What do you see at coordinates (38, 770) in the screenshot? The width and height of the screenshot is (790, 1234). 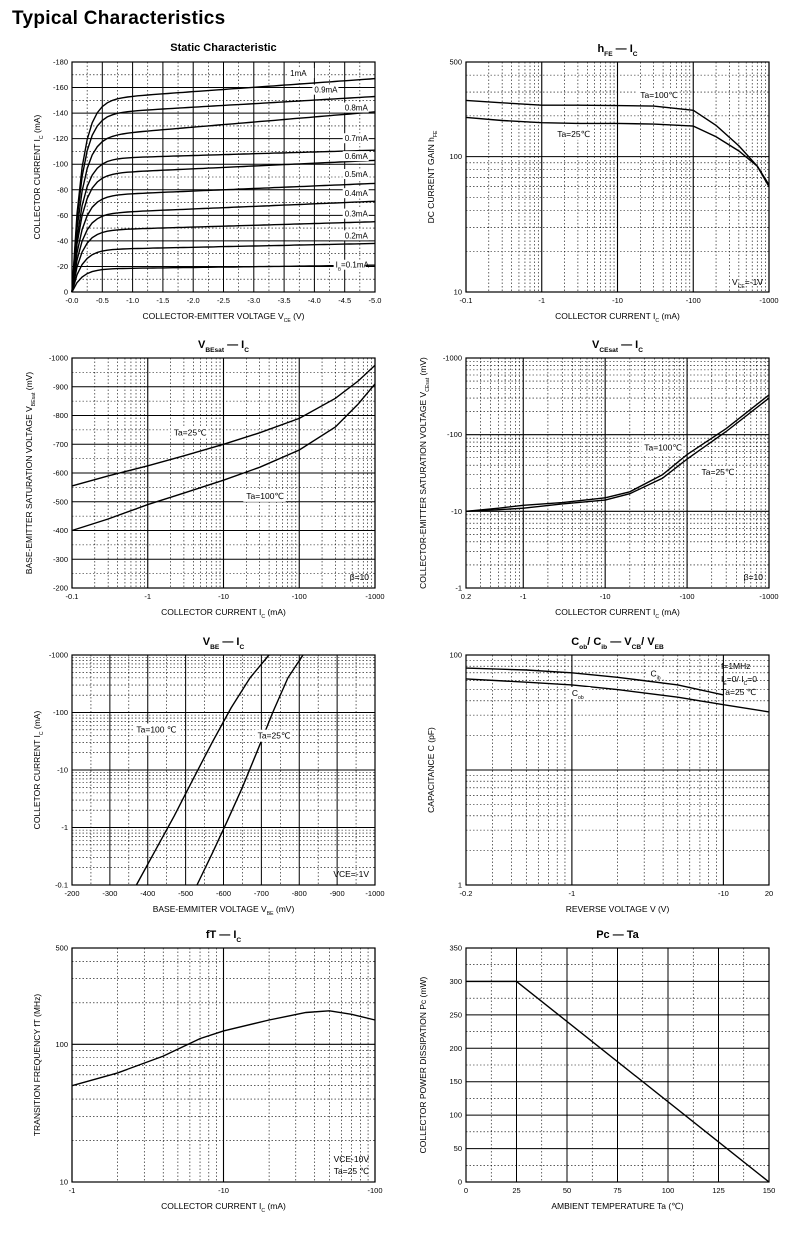 I see `y-axis-label: COLLETOR CURRENT IC (mA)` at bounding box center [38, 770].